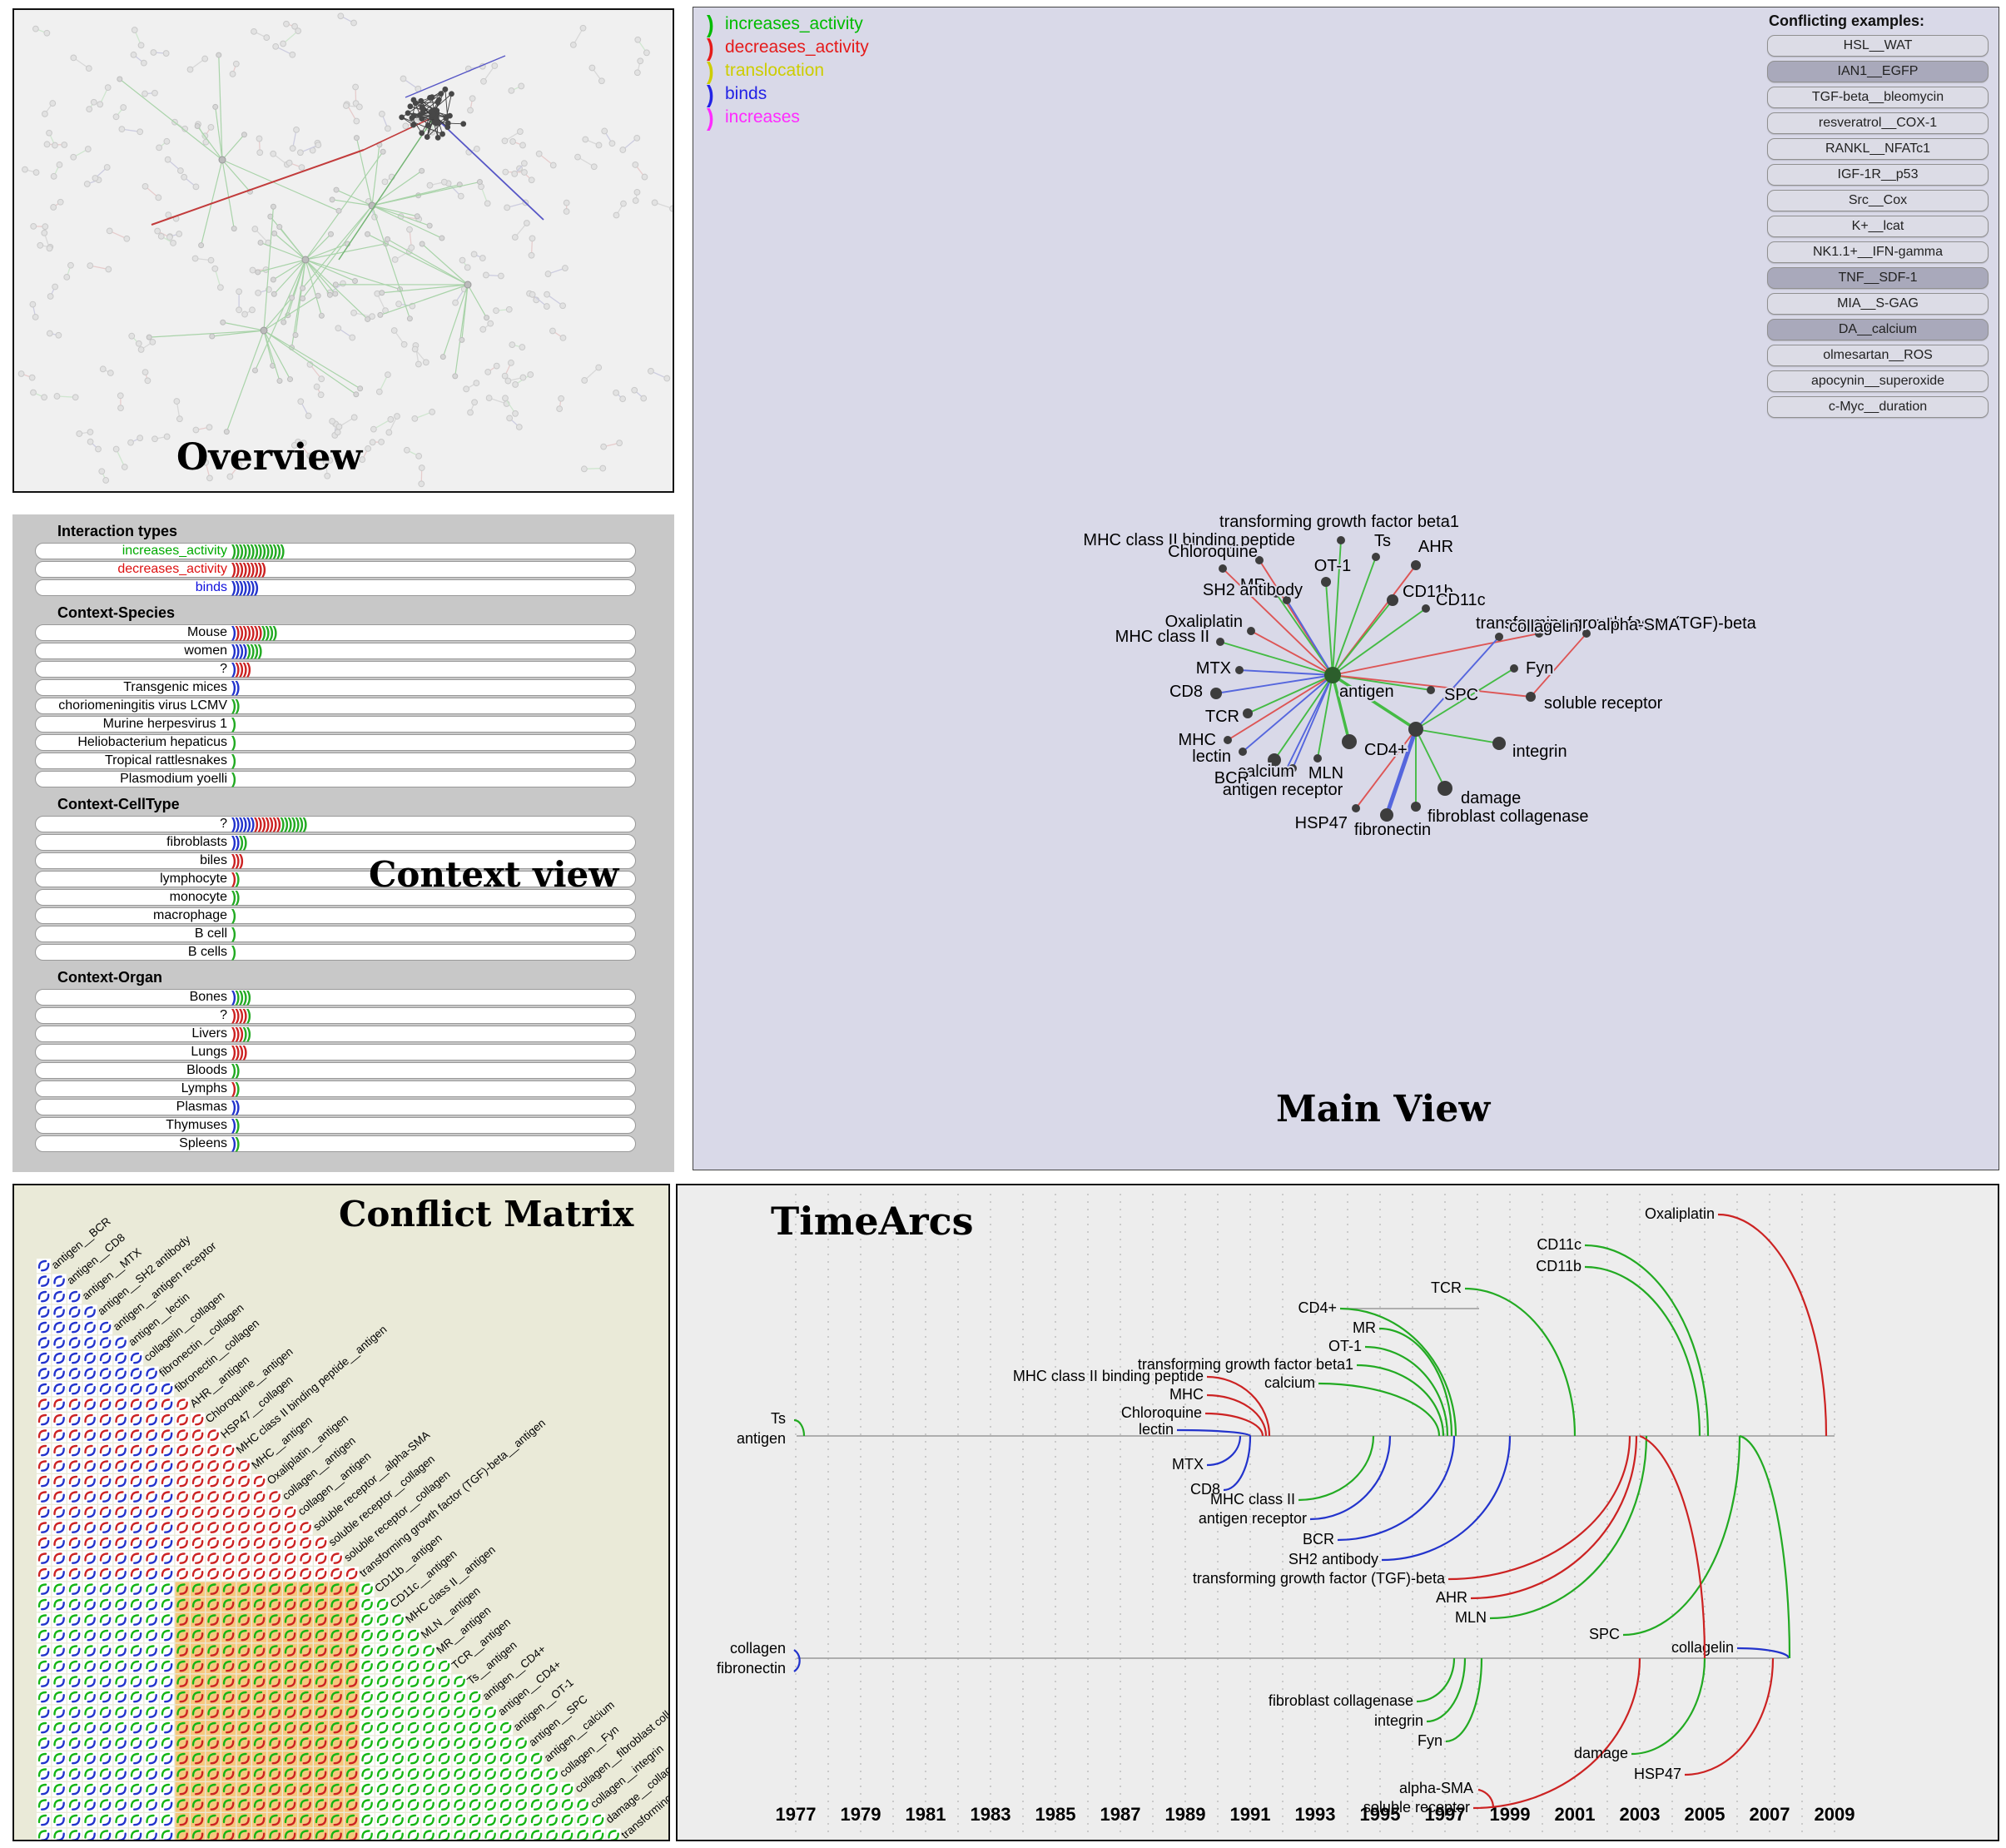  Describe the element at coordinates (1243, 752) in the screenshot. I see `graph-node-lectin` at that location.